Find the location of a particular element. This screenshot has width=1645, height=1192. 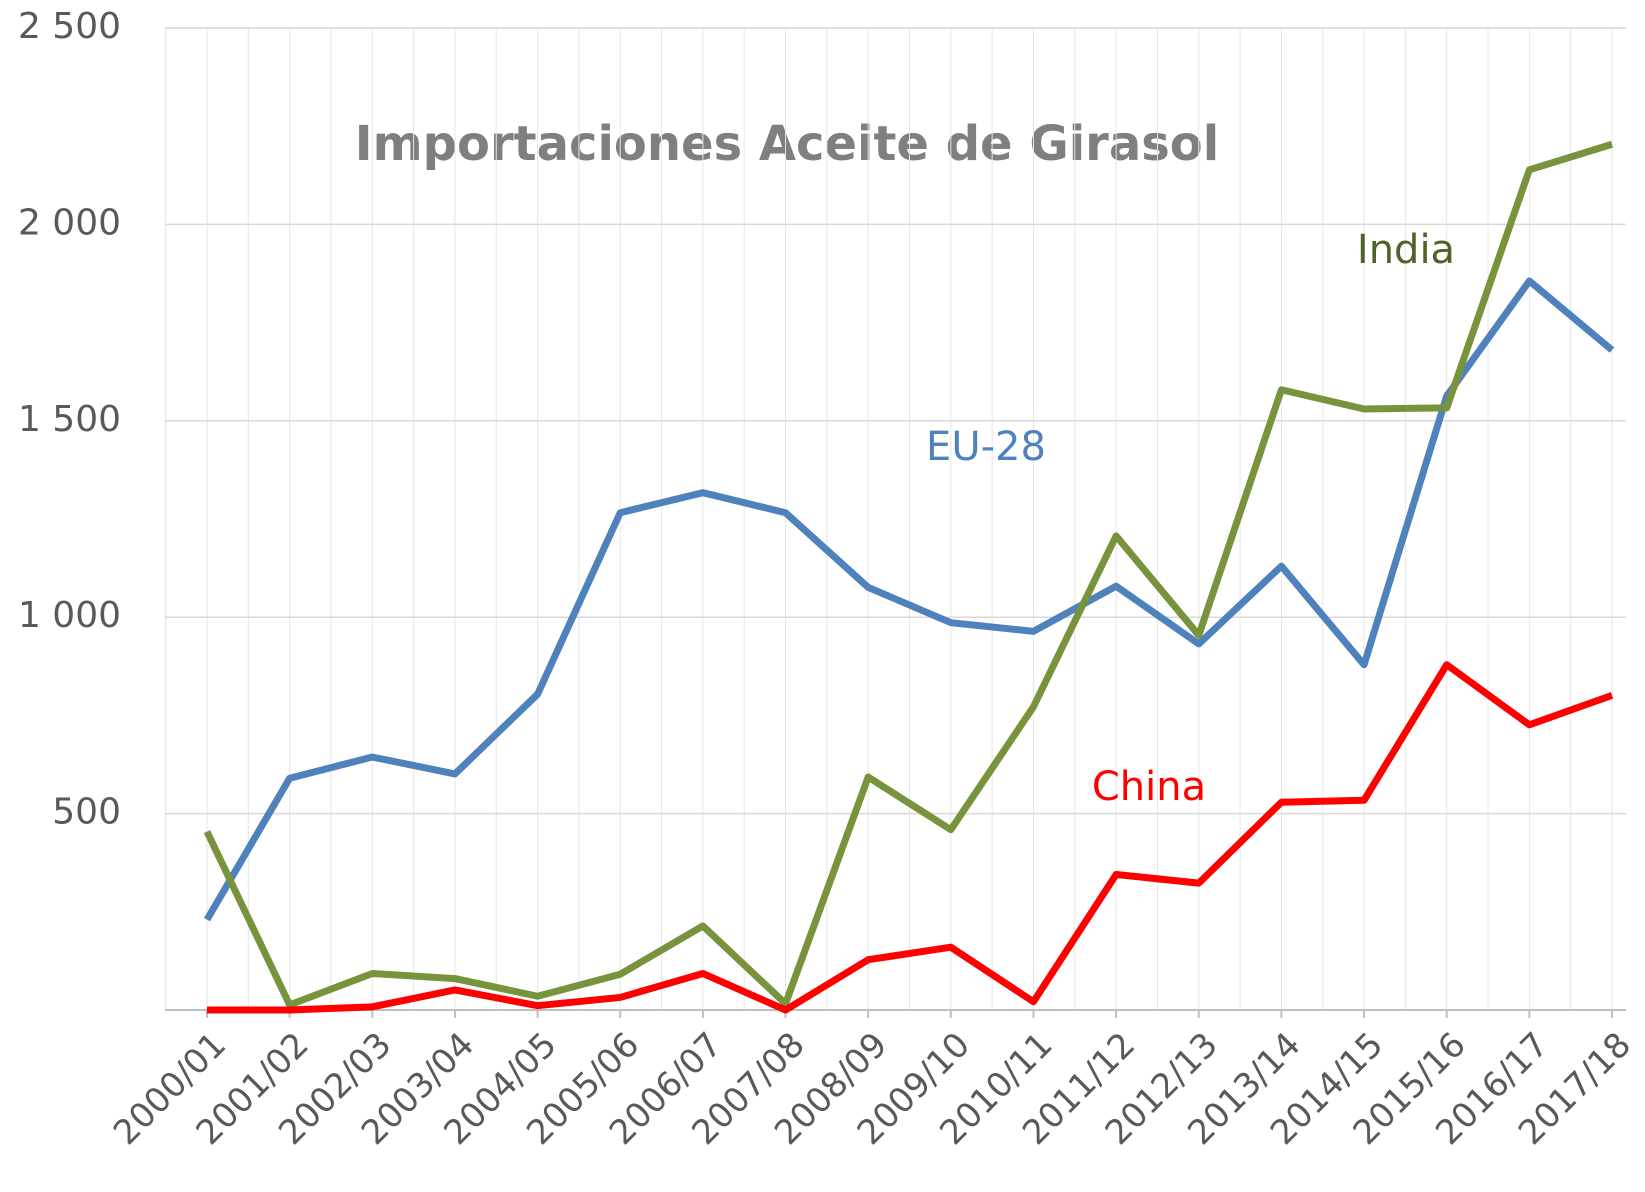

y-tick-label: 1 500 is located at coordinates (69, 419).